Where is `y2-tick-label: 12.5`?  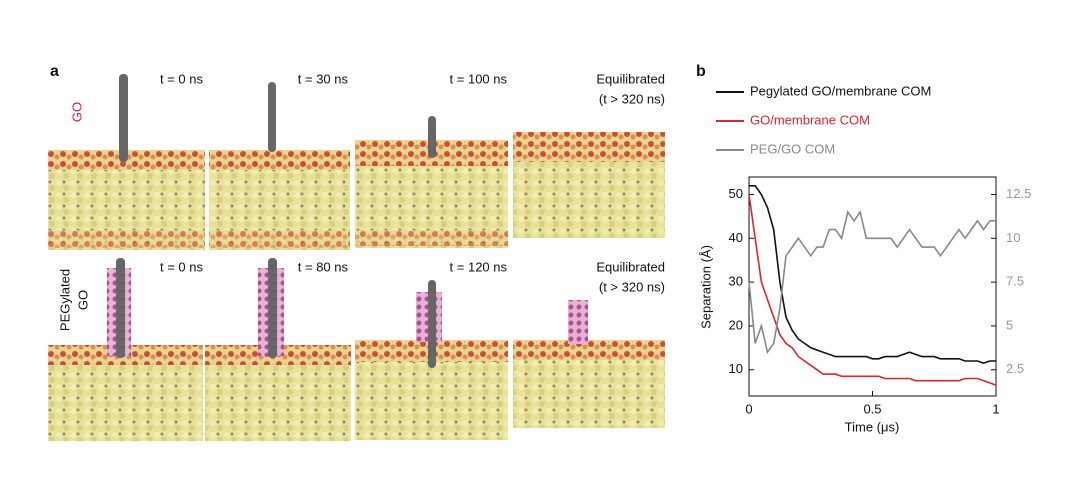
y2-tick-label: 12.5 is located at coordinates (1018, 193).